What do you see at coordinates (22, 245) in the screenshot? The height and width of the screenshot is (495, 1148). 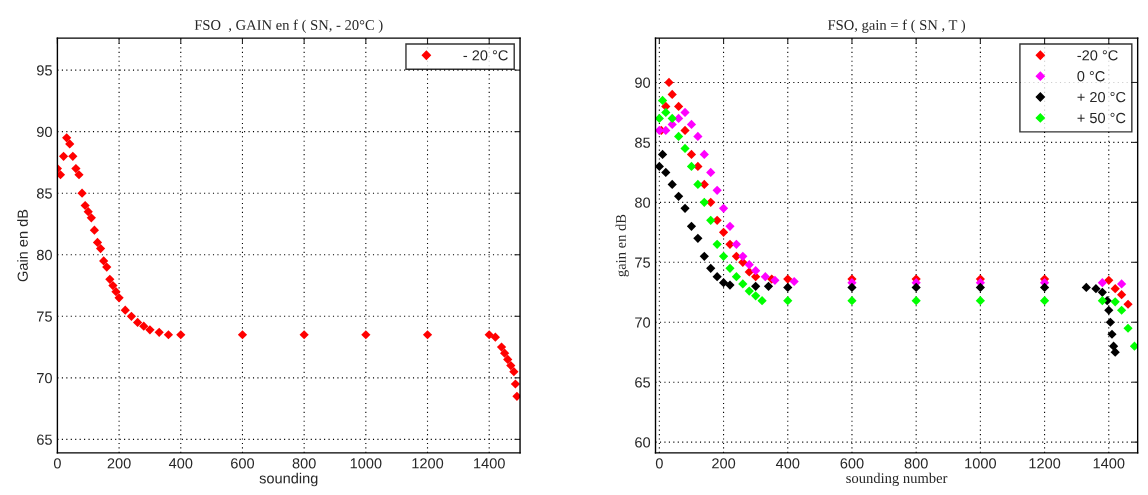 I see `y-axis-title: Gain en dB` at bounding box center [22, 245].